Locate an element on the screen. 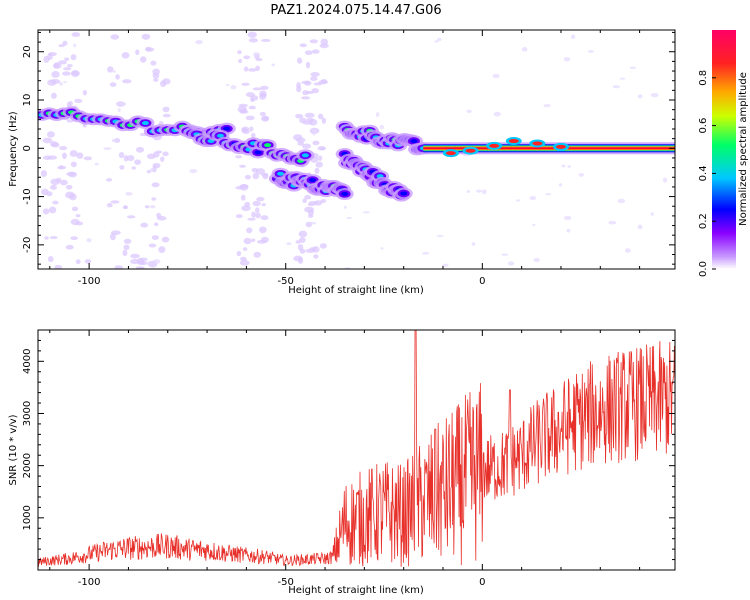 The height and width of the screenshot is (600, 750). heatmap-x-tick-label: -100 is located at coordinates (89, 281).